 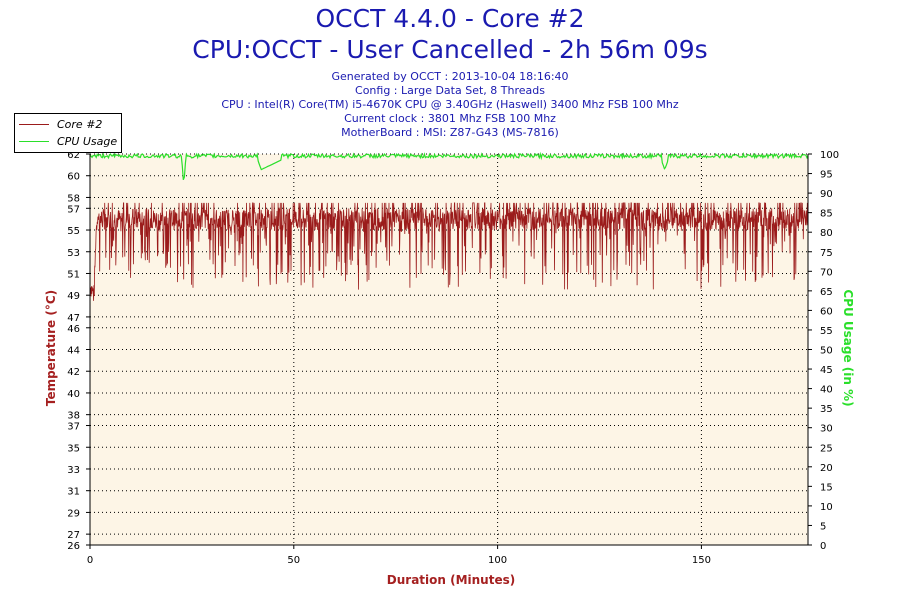 What do you see at coordinates (497, 560) in the screenshot?
I see `x-tick-label: 100` at bounding box center [497, 560].